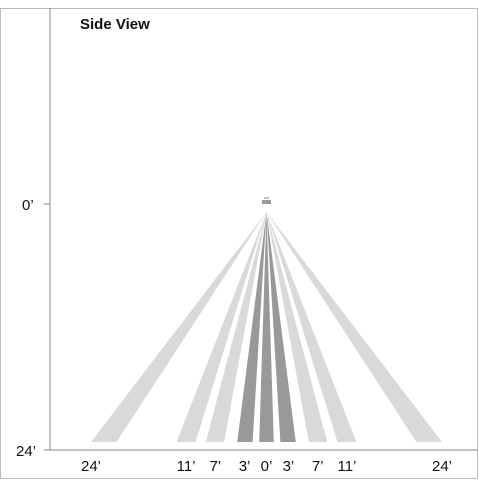 The width and height of the screenshot is (479, 487). Describe the element at coordinates (186, 466) in the screenshot. I see `x-tick-label-1: 11’` at that location.